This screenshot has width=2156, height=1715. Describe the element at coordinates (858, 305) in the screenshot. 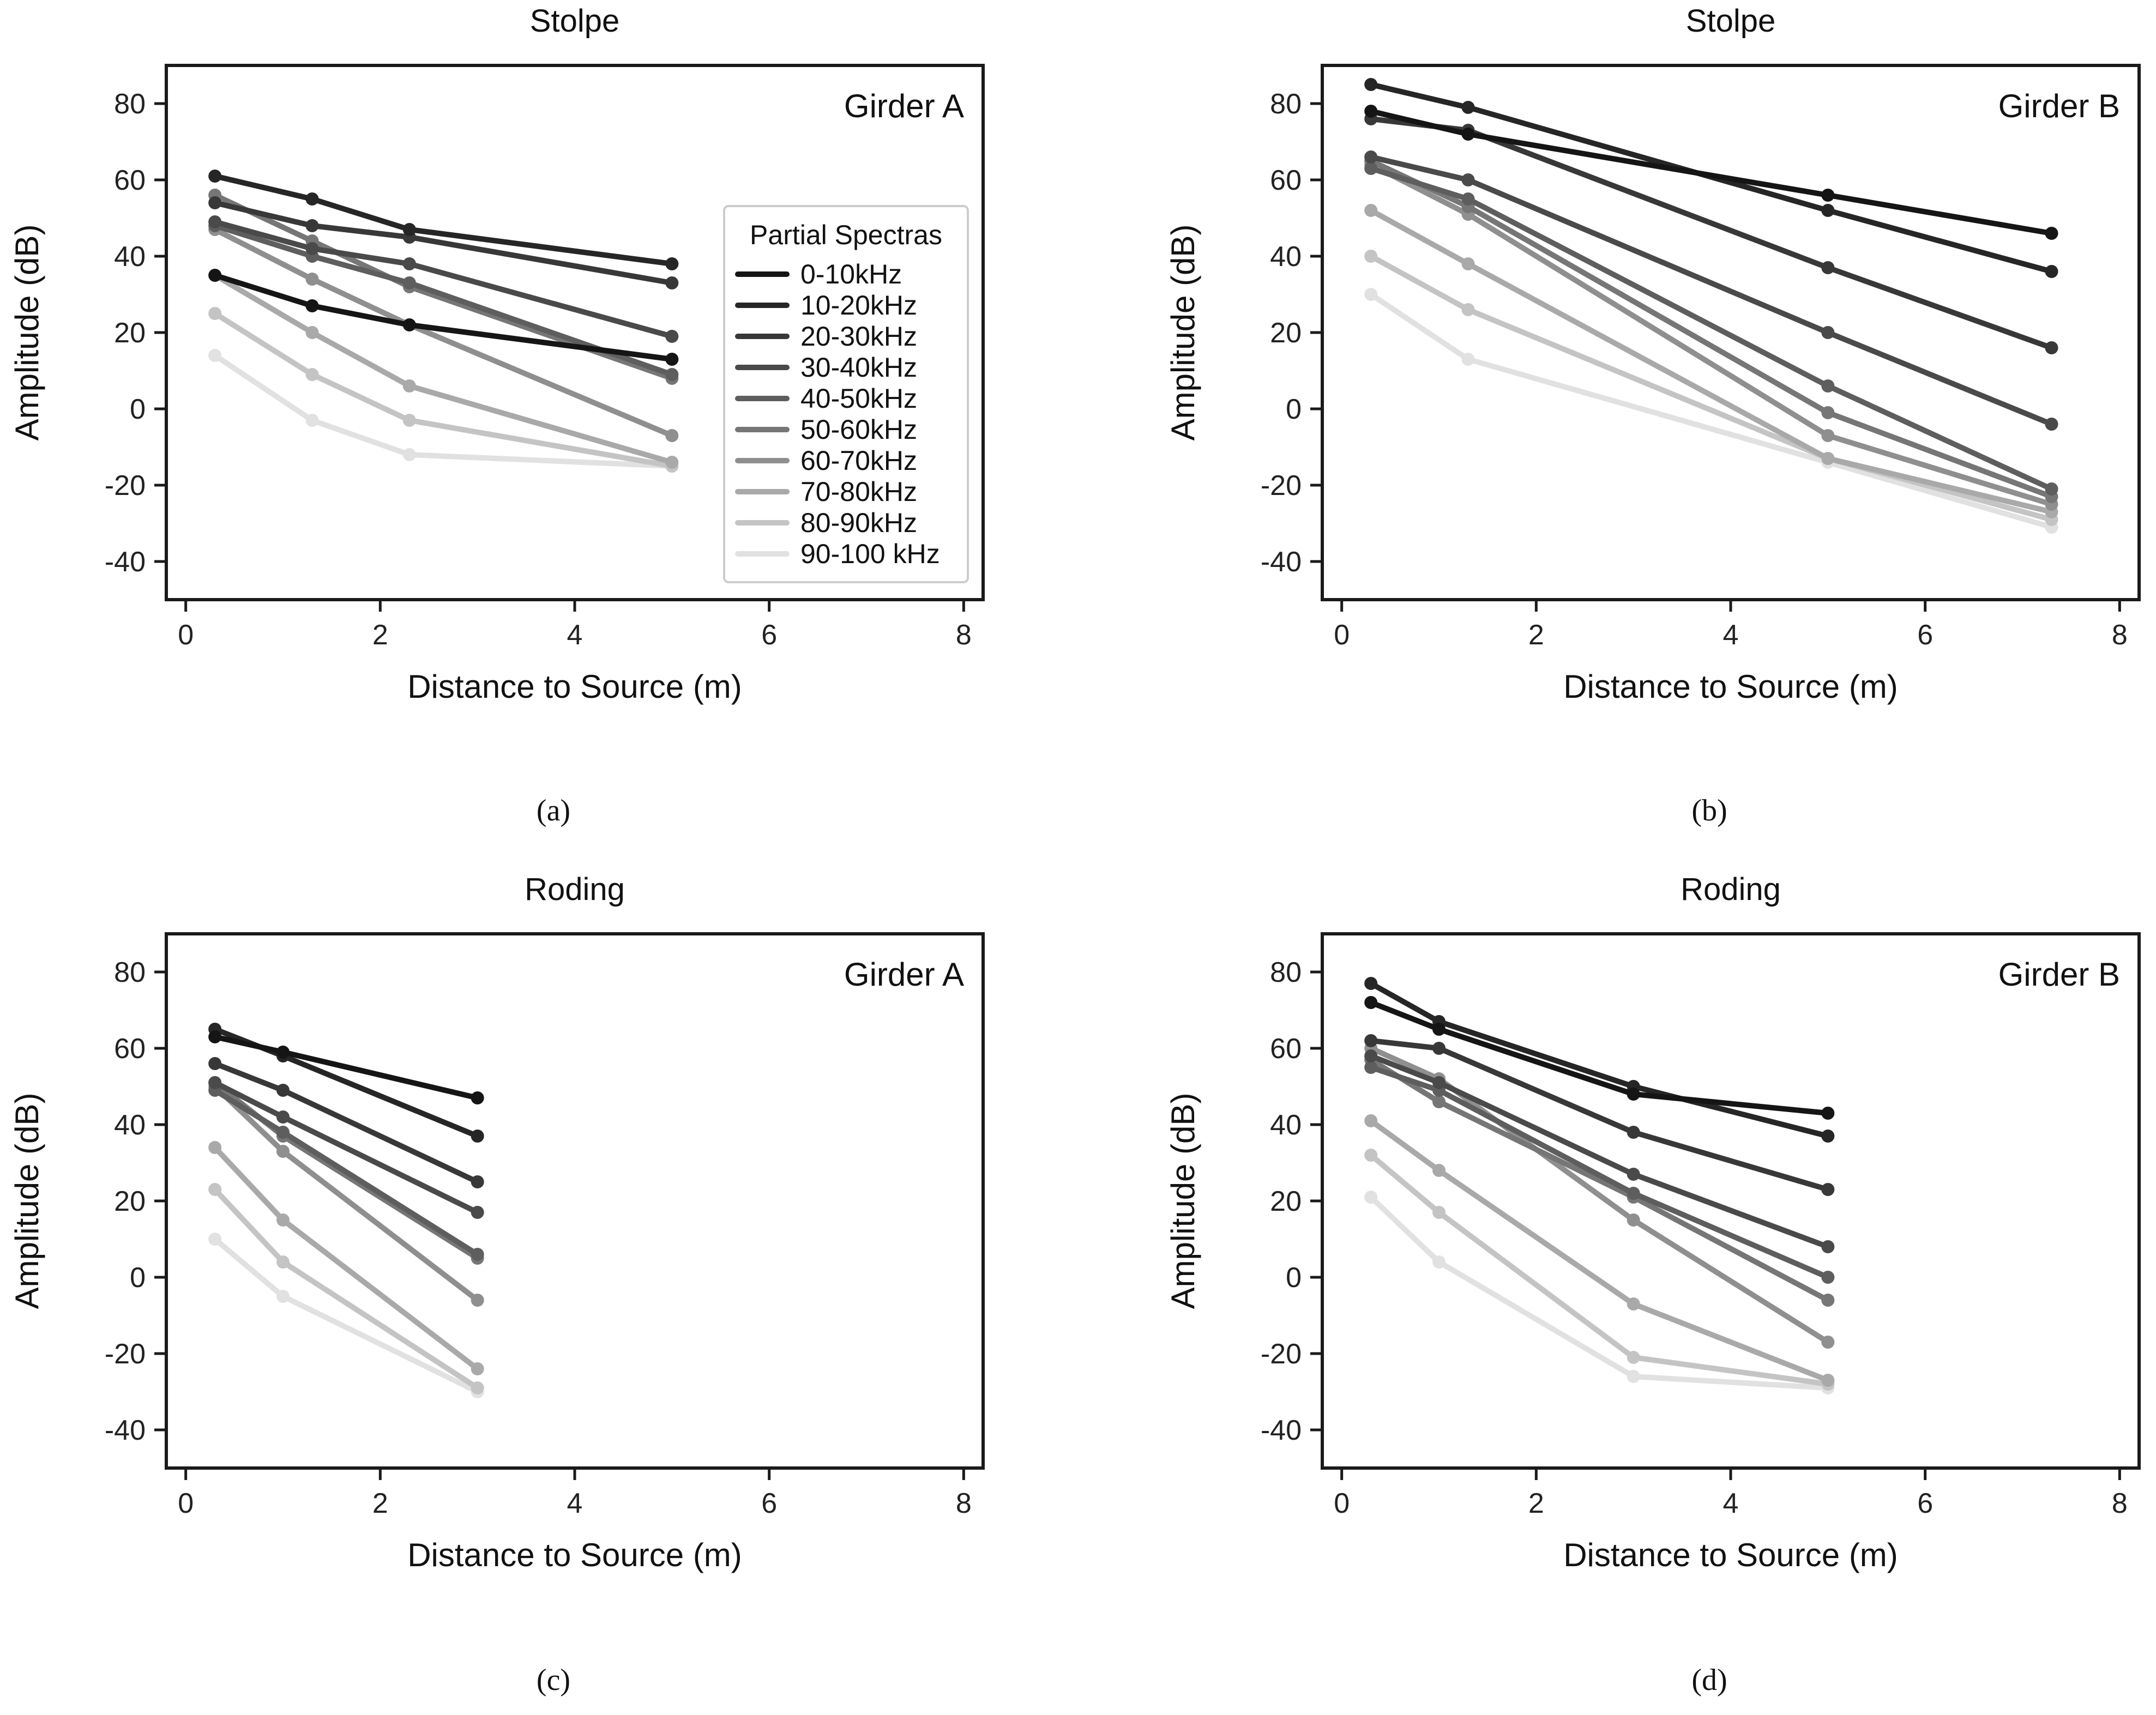

I see `legend-entry: 10-20kHz` at that location.